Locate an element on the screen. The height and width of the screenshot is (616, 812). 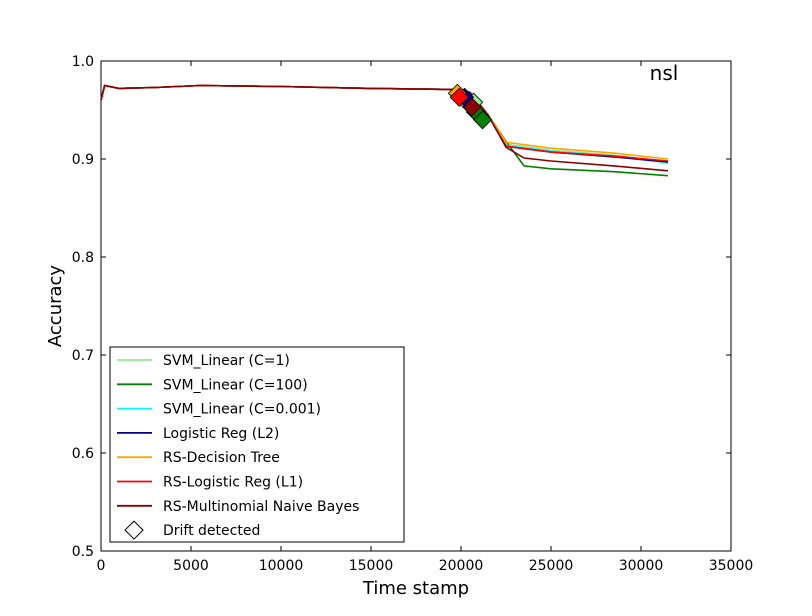
x-tick-label: 35000 is located at coordinates (731, 566).